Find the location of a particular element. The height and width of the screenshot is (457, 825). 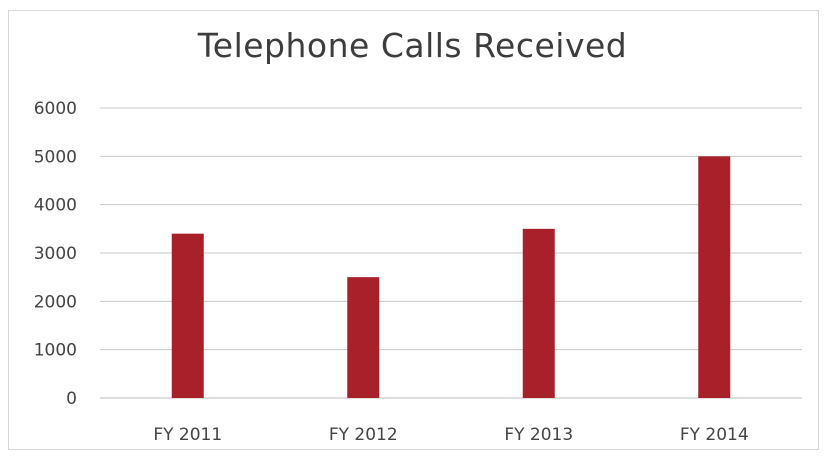

chart-title: Telephone Calls Received is located at coordinates (412, 45).